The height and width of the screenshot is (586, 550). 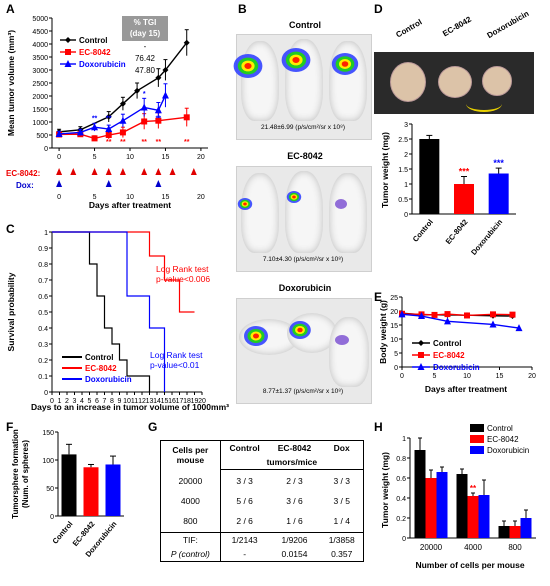 I want to click on y-tick-label: 0.1, so click(x=43, y=377).